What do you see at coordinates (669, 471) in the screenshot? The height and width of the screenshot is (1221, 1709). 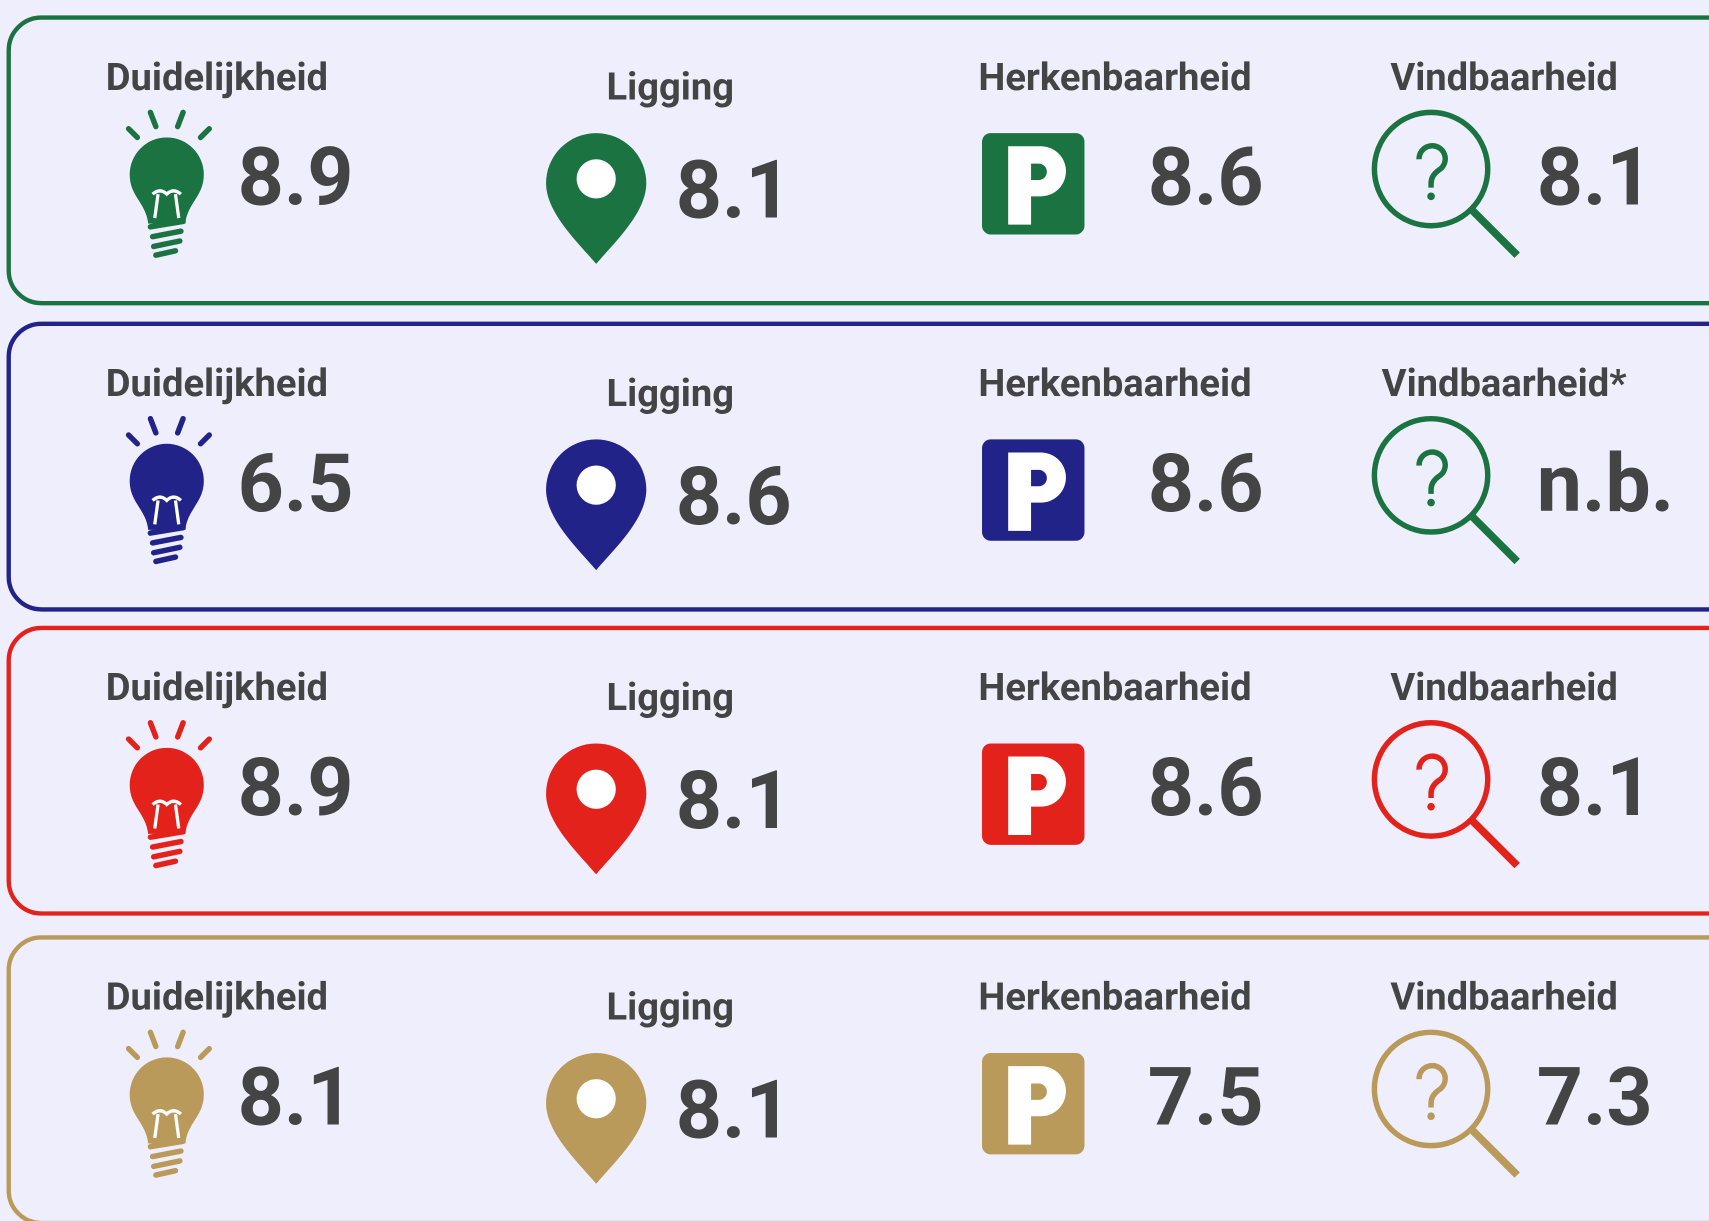 I see `score-item: Ligging 8.6` at bounding box center [669, 471].